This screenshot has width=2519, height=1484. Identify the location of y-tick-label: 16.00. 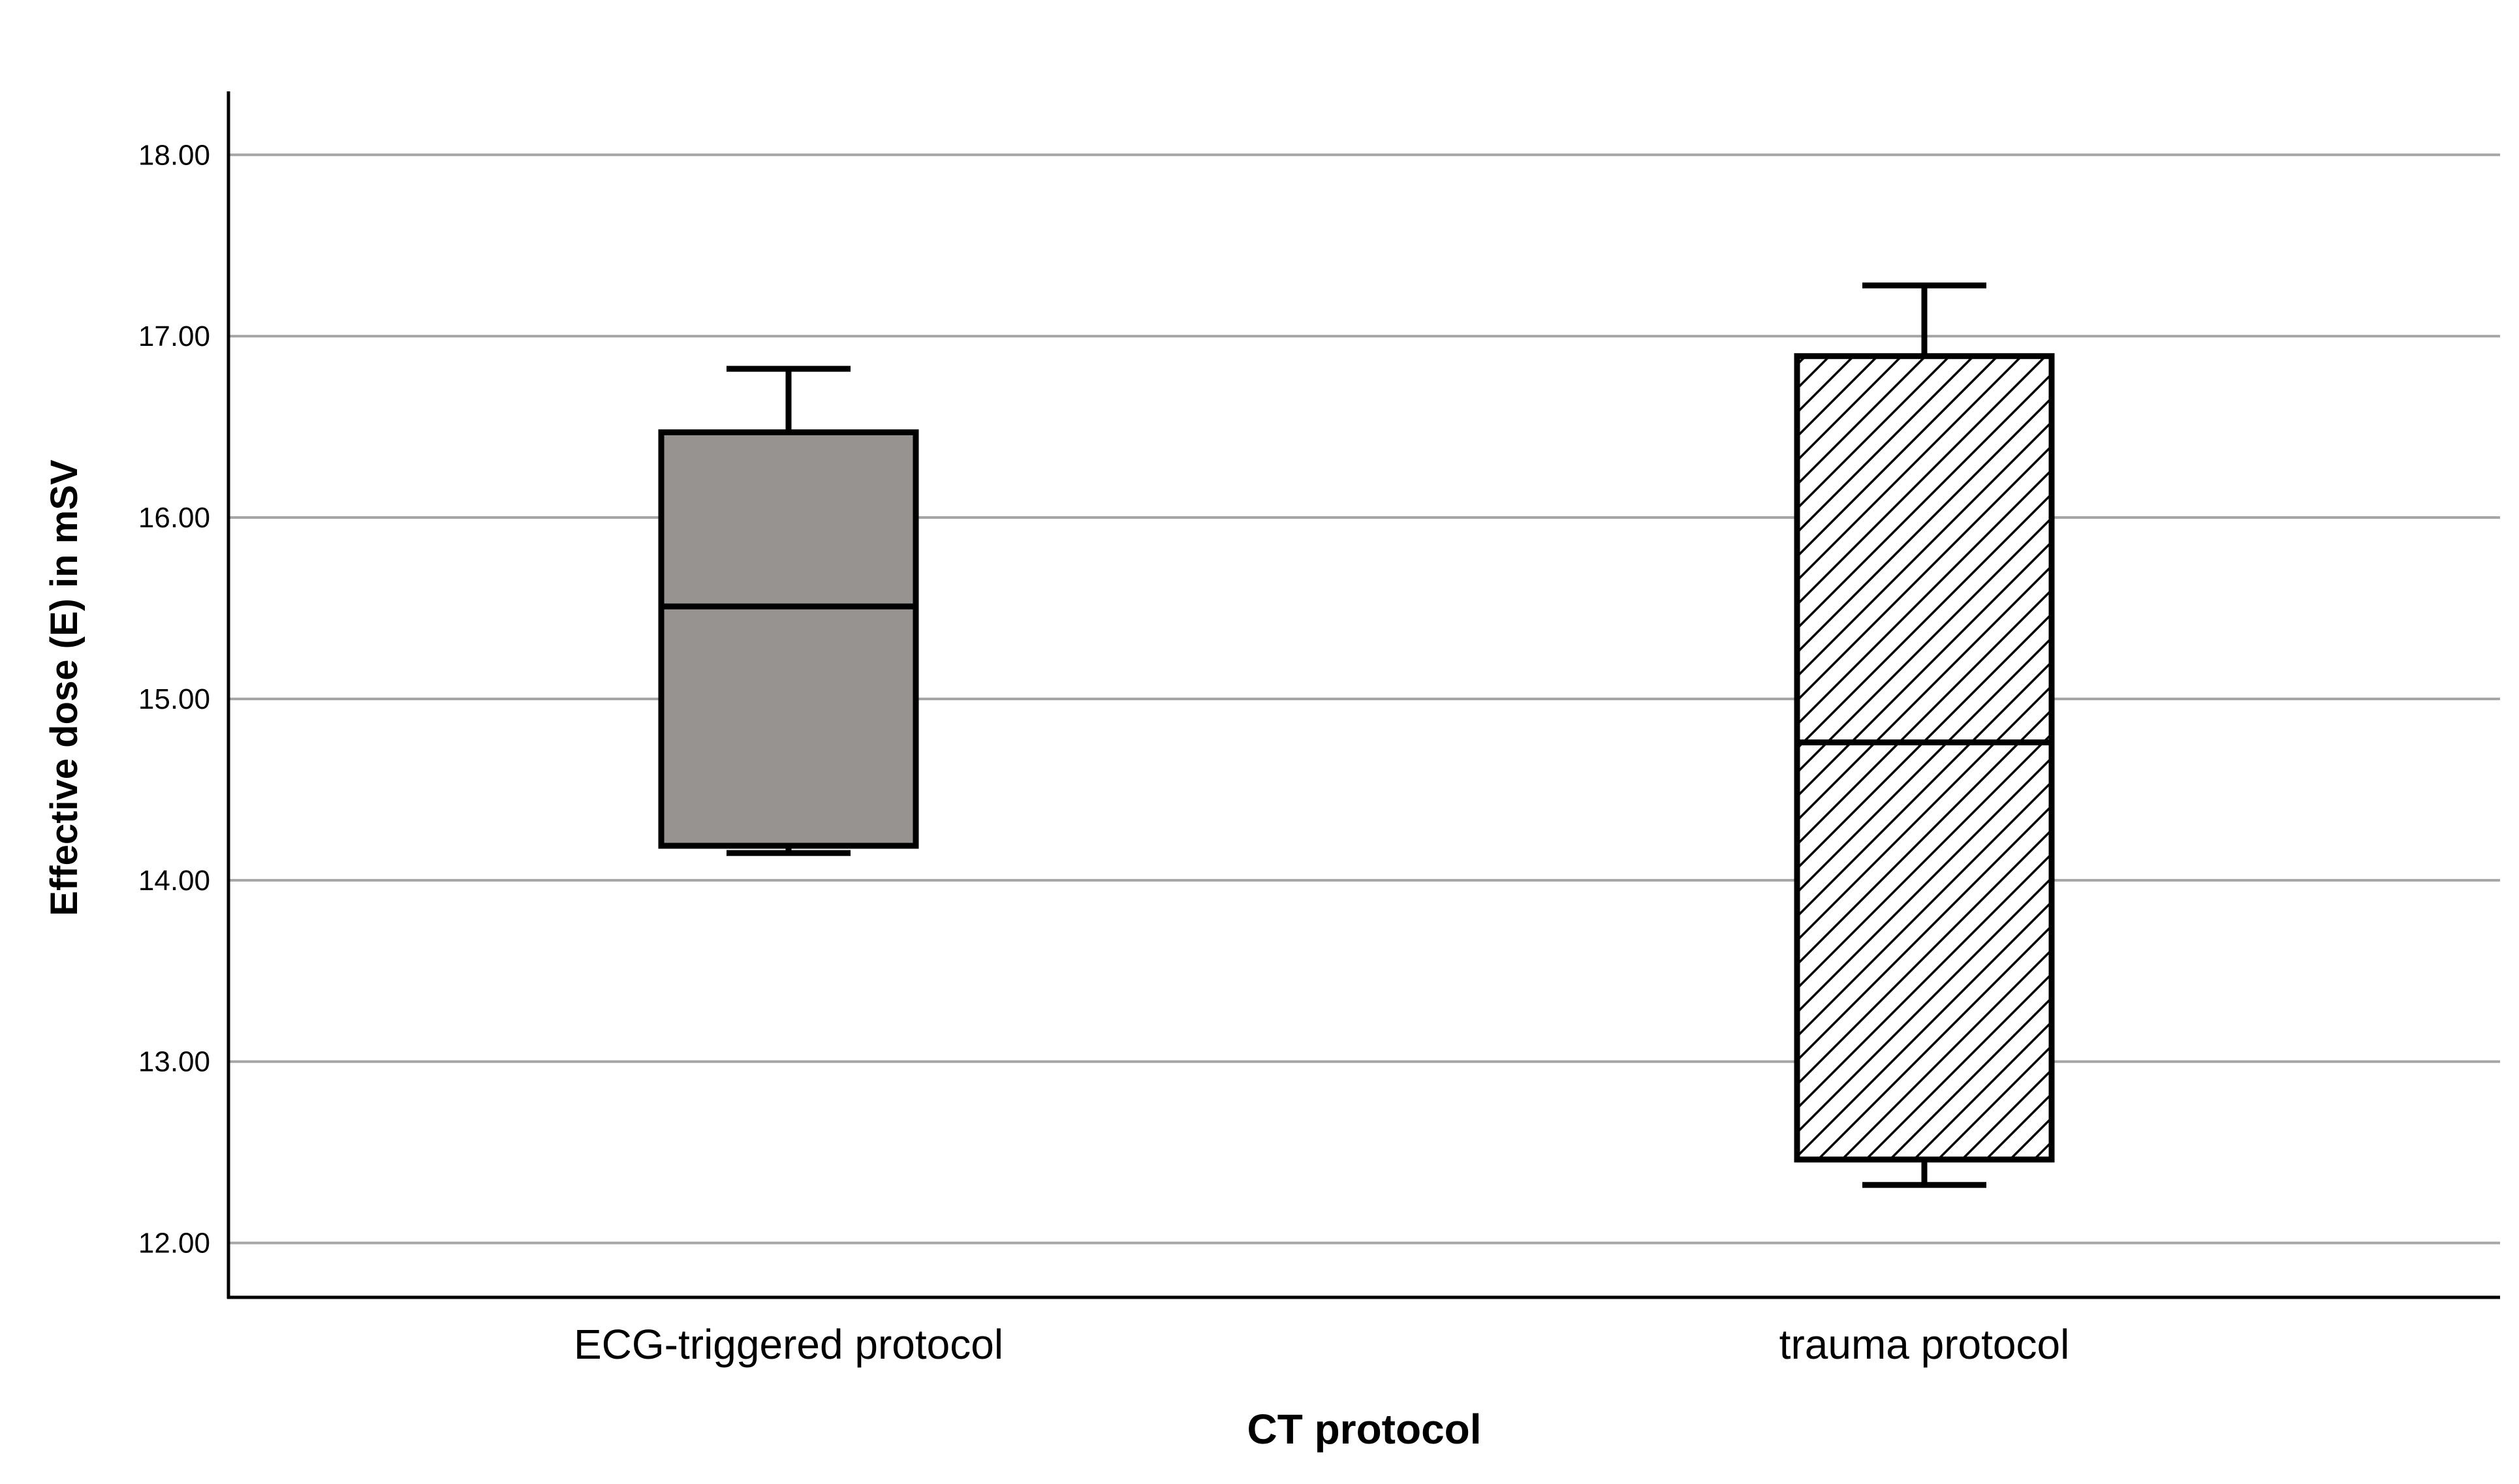
(174, 518).